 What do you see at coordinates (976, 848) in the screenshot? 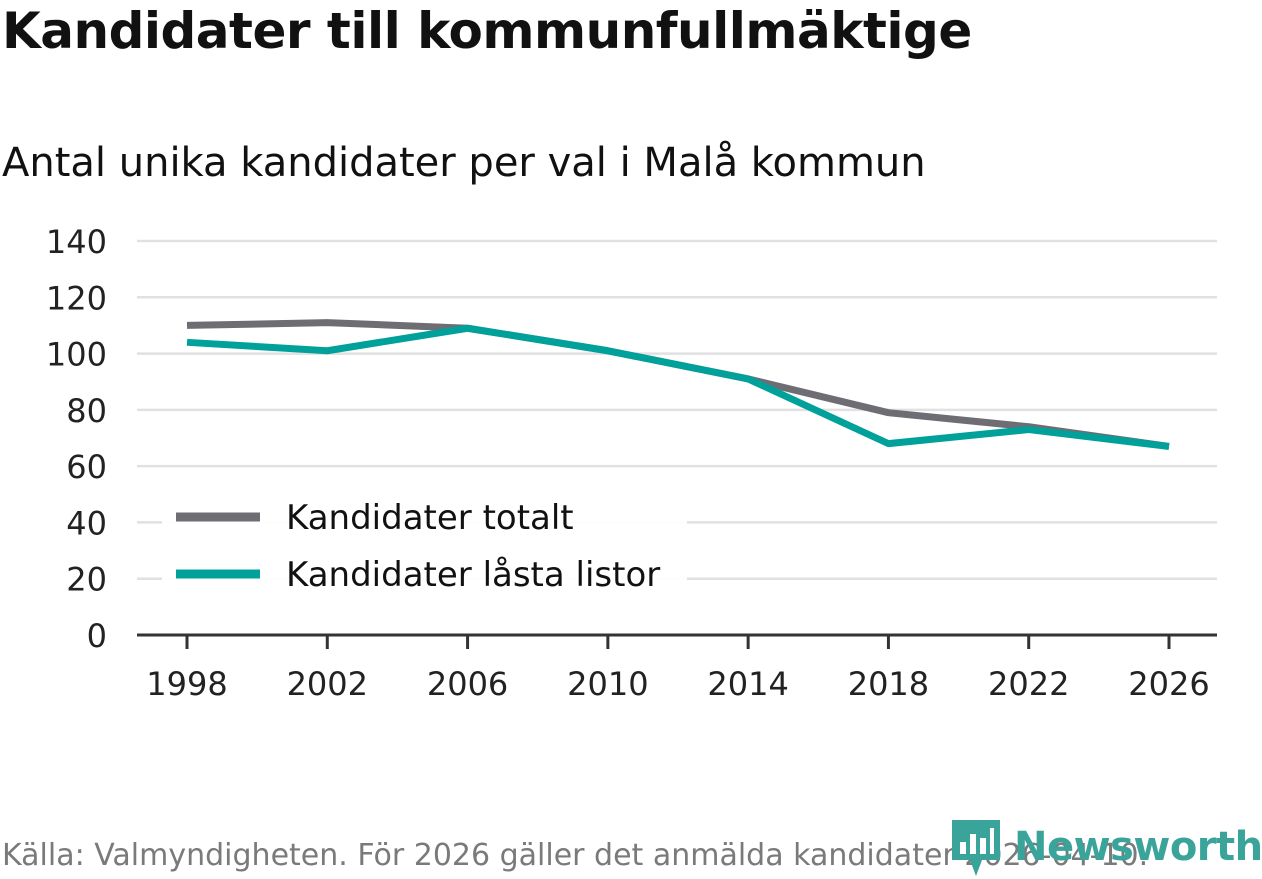
I see `newsworthy-logo-icon` at bounding box center [976, 848].